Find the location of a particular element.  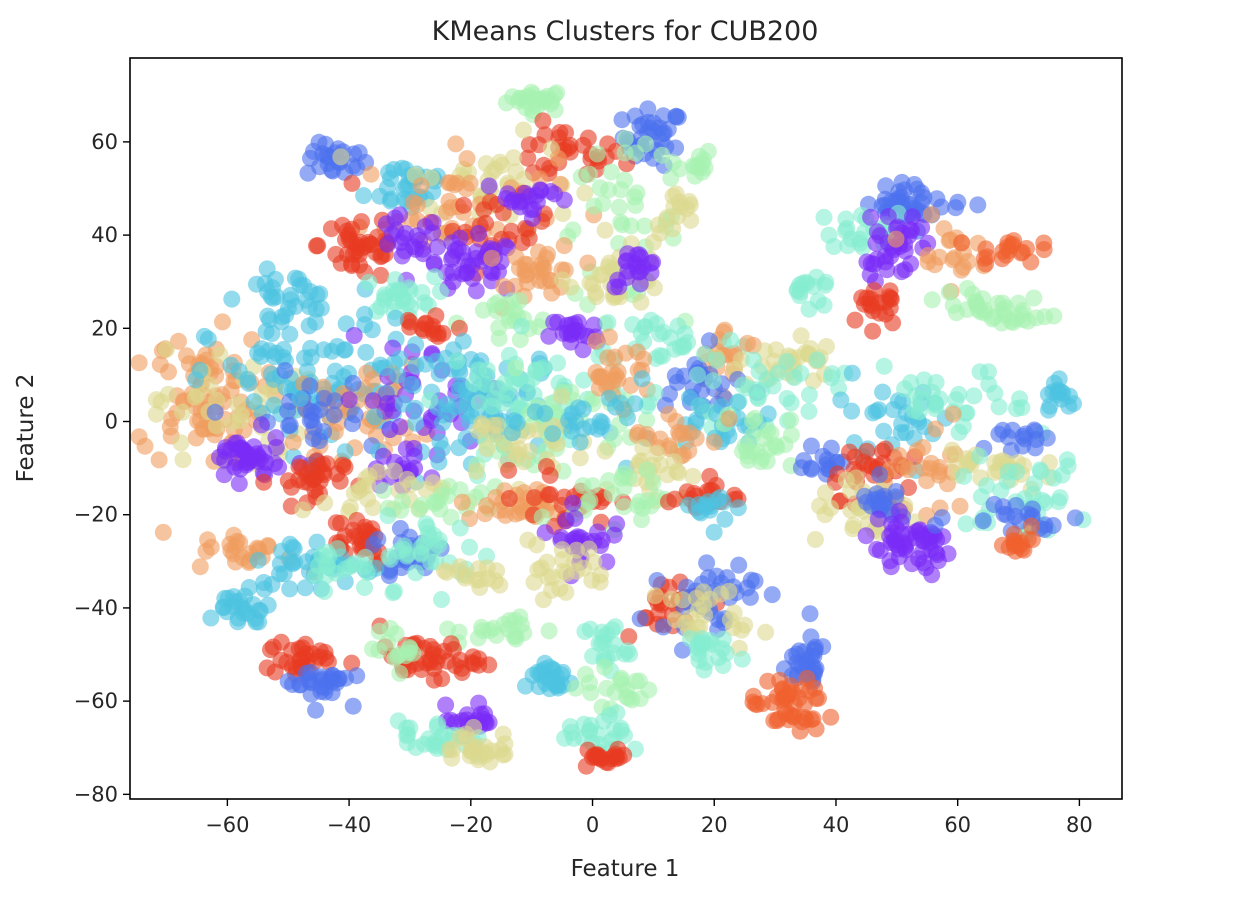

y-tick-label: −40 is located at coordinates (96, 608).